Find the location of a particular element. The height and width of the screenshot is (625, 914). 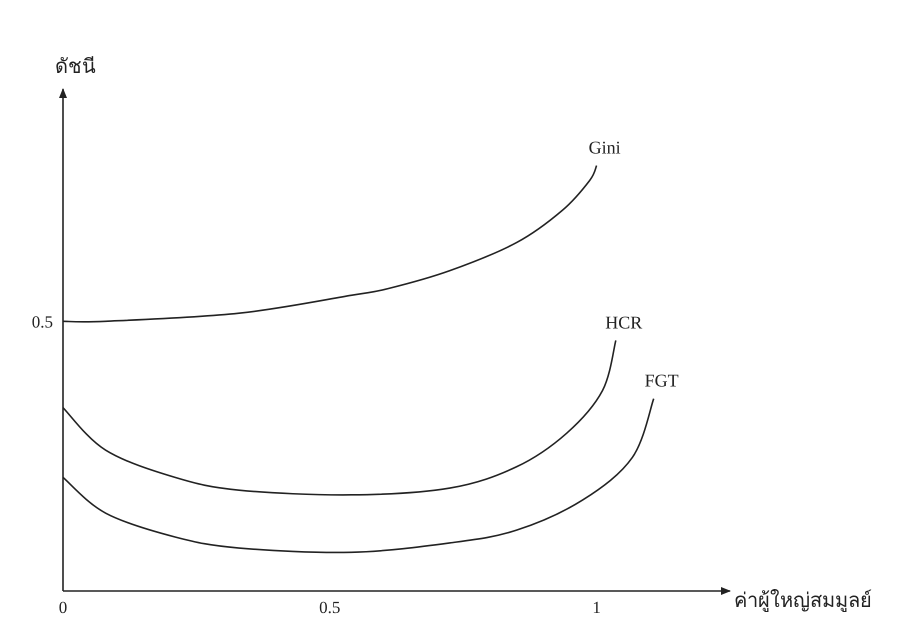

x-tick-label: 0 is located at coordinates (63, 607).